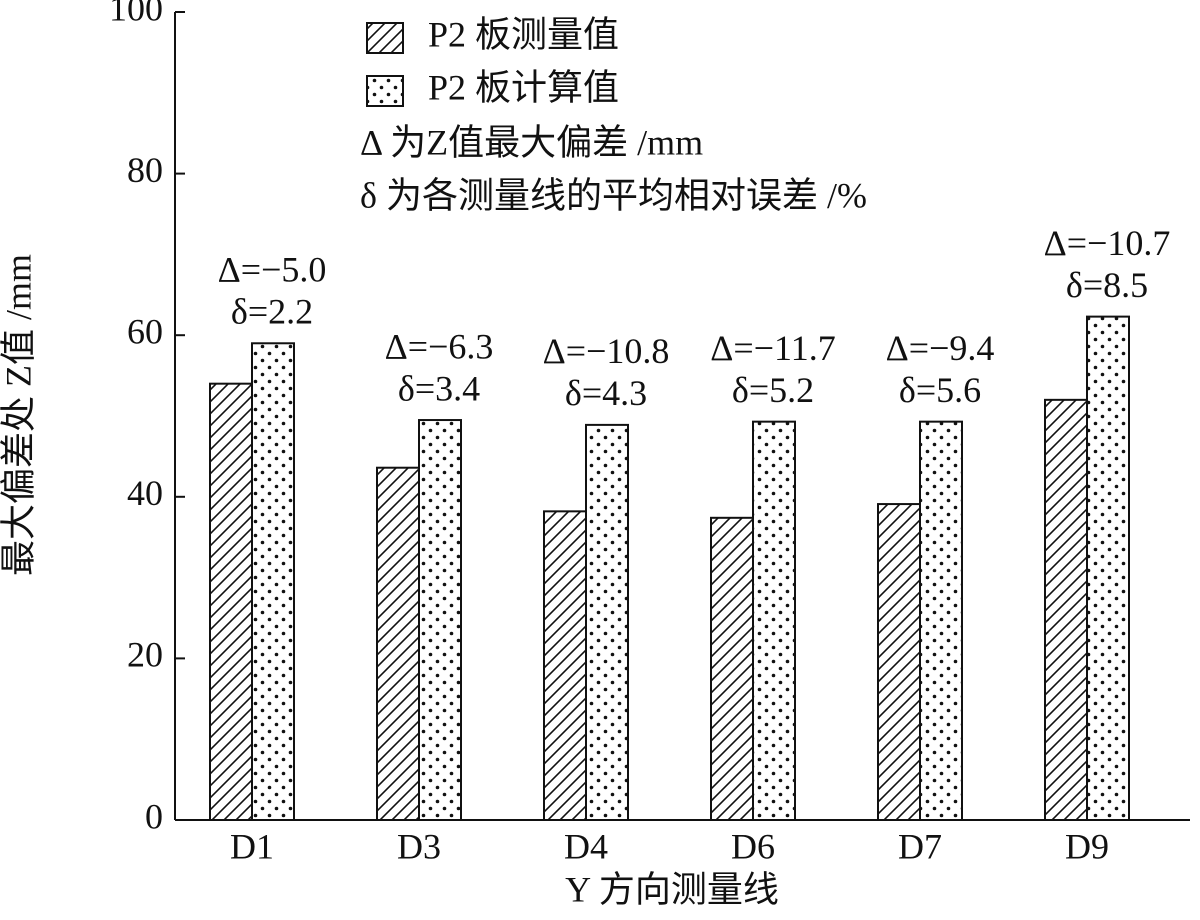 The image size is (1200, 920). Describe the element at coordinates (1107, 285) in the screenshot. I see `annotation: δ=8.5` at that location.